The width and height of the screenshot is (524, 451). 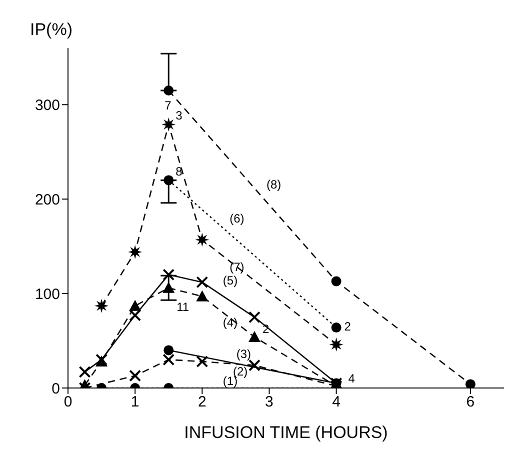 What do you see at coordinates (168, 105) in the screenshot?
I see `annotation: 7` at bounding box center [168, 105].